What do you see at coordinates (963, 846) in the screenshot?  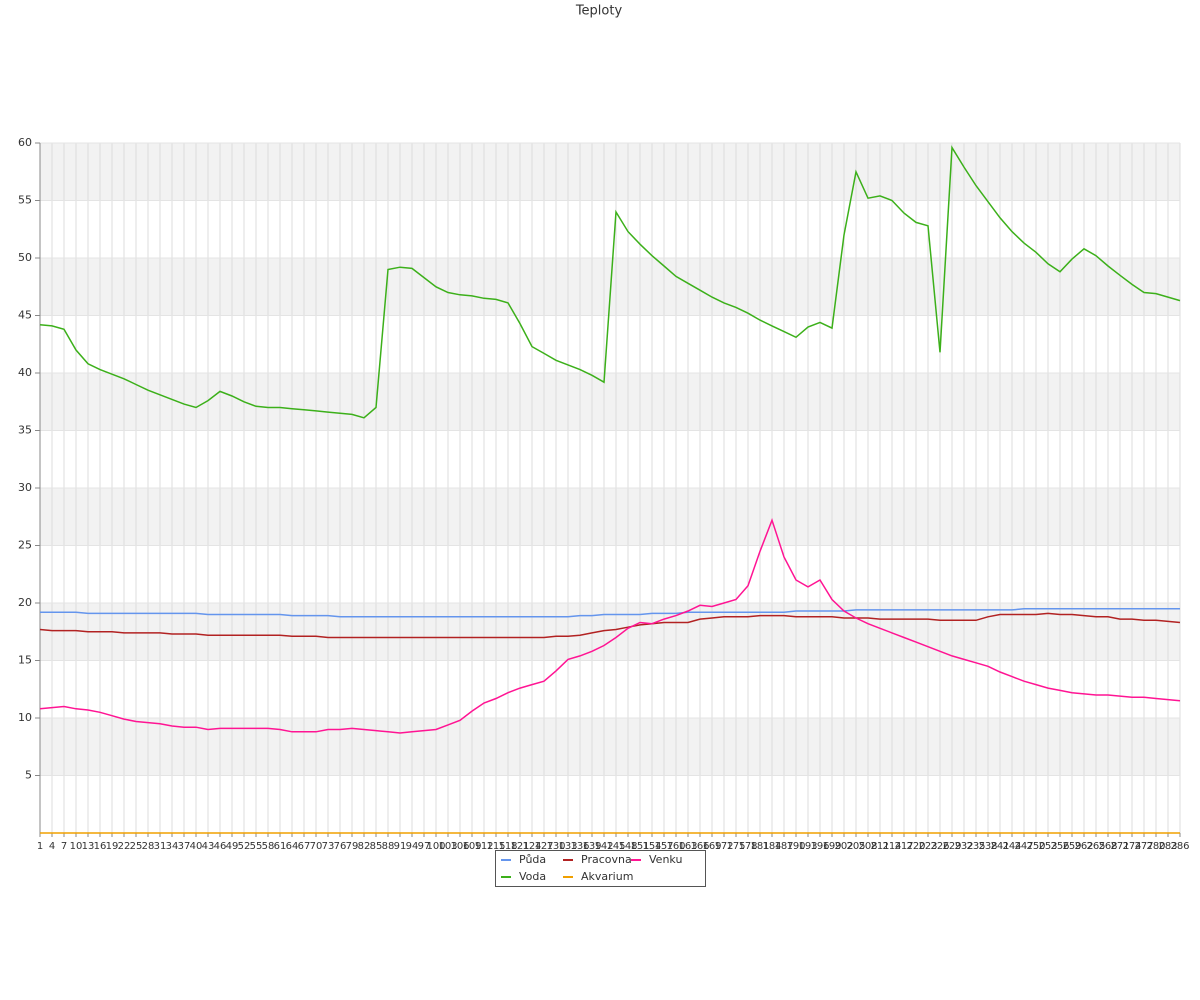 I see `x-tick-label: 232` at bounding box center [963, 846].